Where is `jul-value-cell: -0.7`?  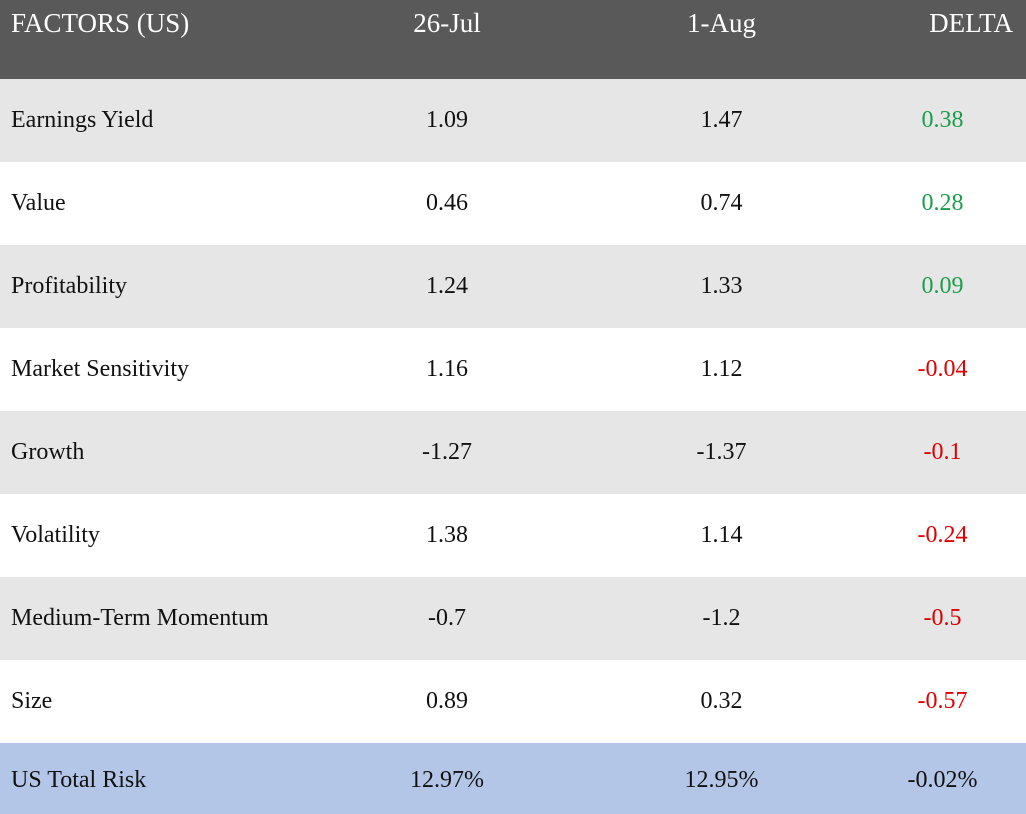 jul-value-cell: -0.7 is located at coordinates (447, 618).